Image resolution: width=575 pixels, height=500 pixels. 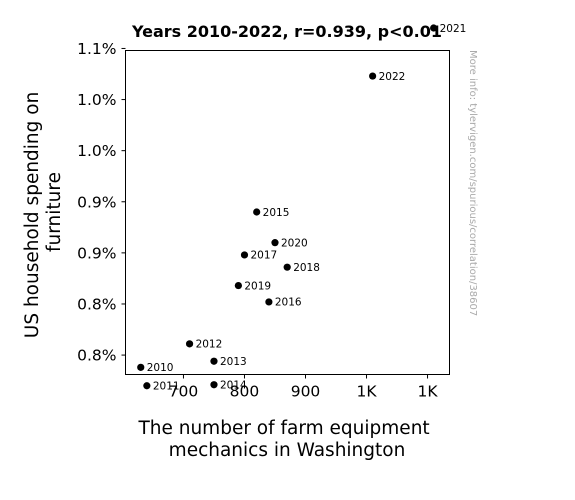 What do you see at coordinates (189, 344) in the screenshot?
I see `data-point-2012` at bounding box center [189, 344].